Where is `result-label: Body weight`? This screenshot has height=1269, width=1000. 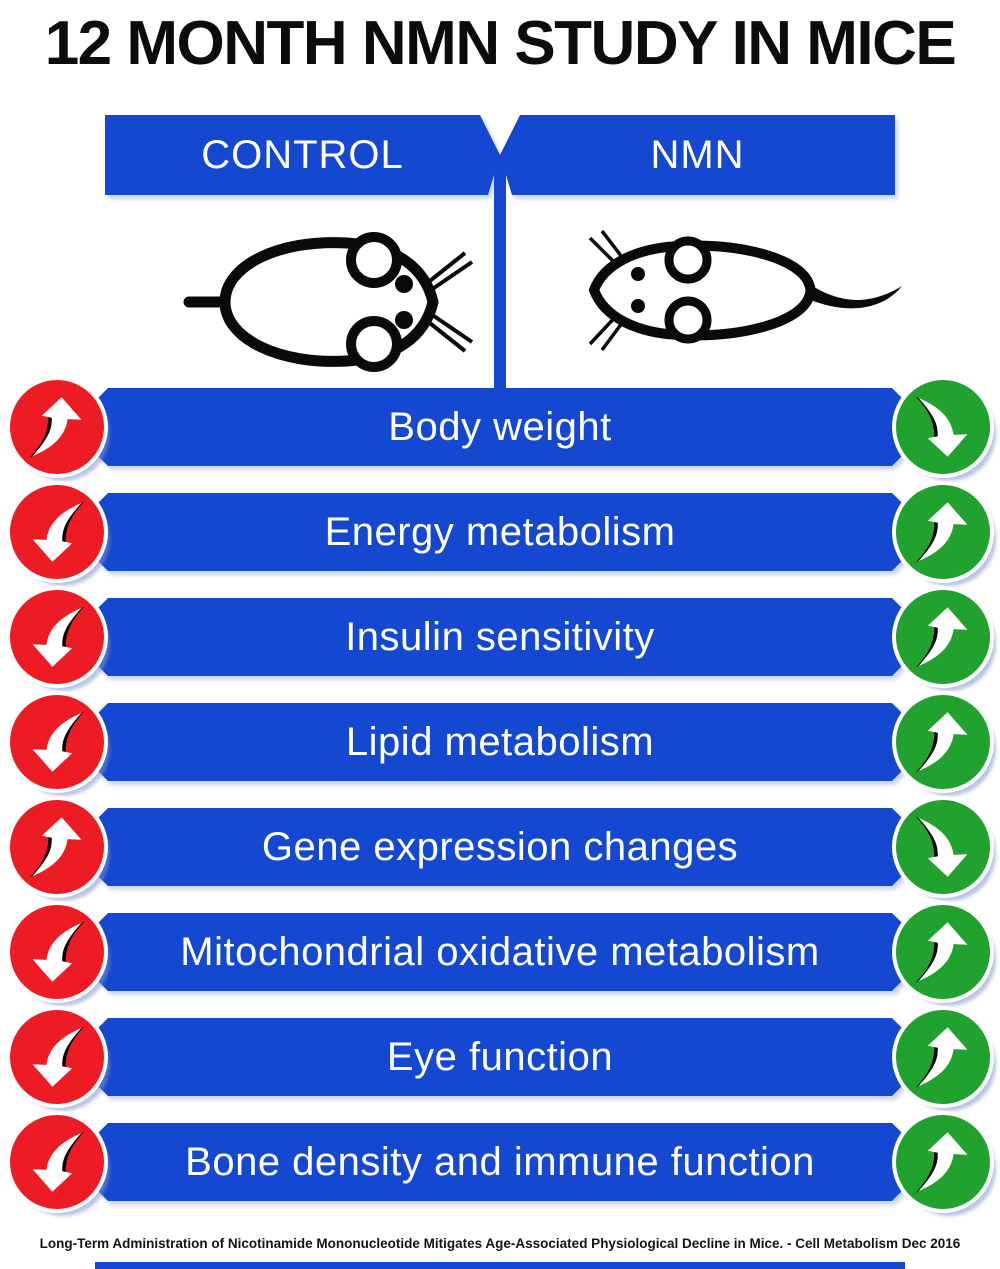
result-label: Body weight is located at coordinates (500, 426).